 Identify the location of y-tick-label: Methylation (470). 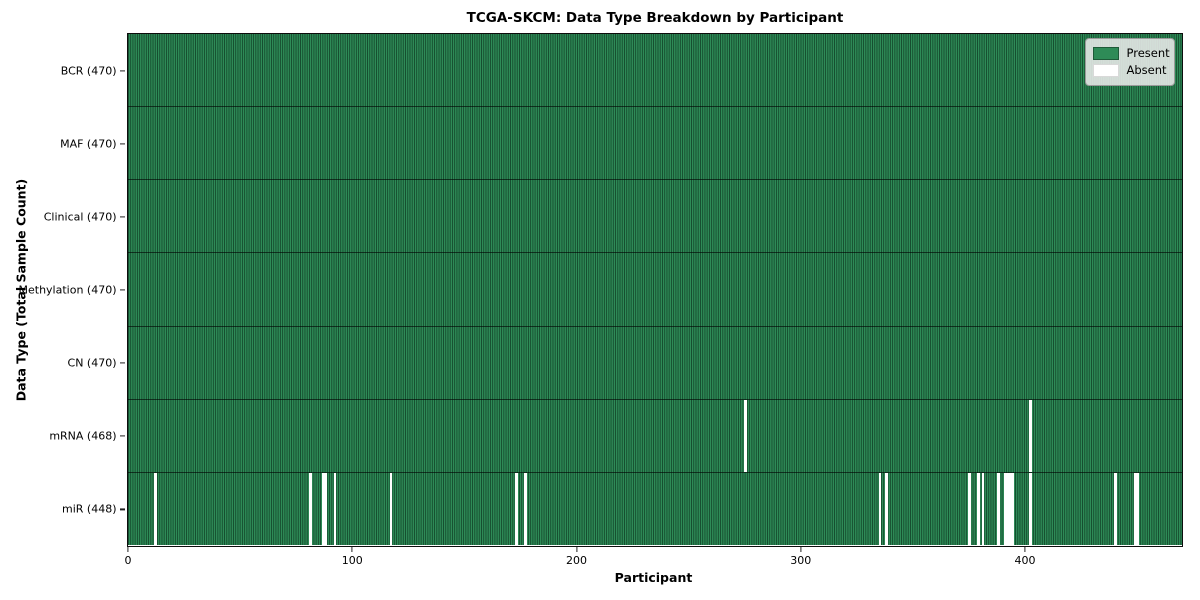
(67, 290).